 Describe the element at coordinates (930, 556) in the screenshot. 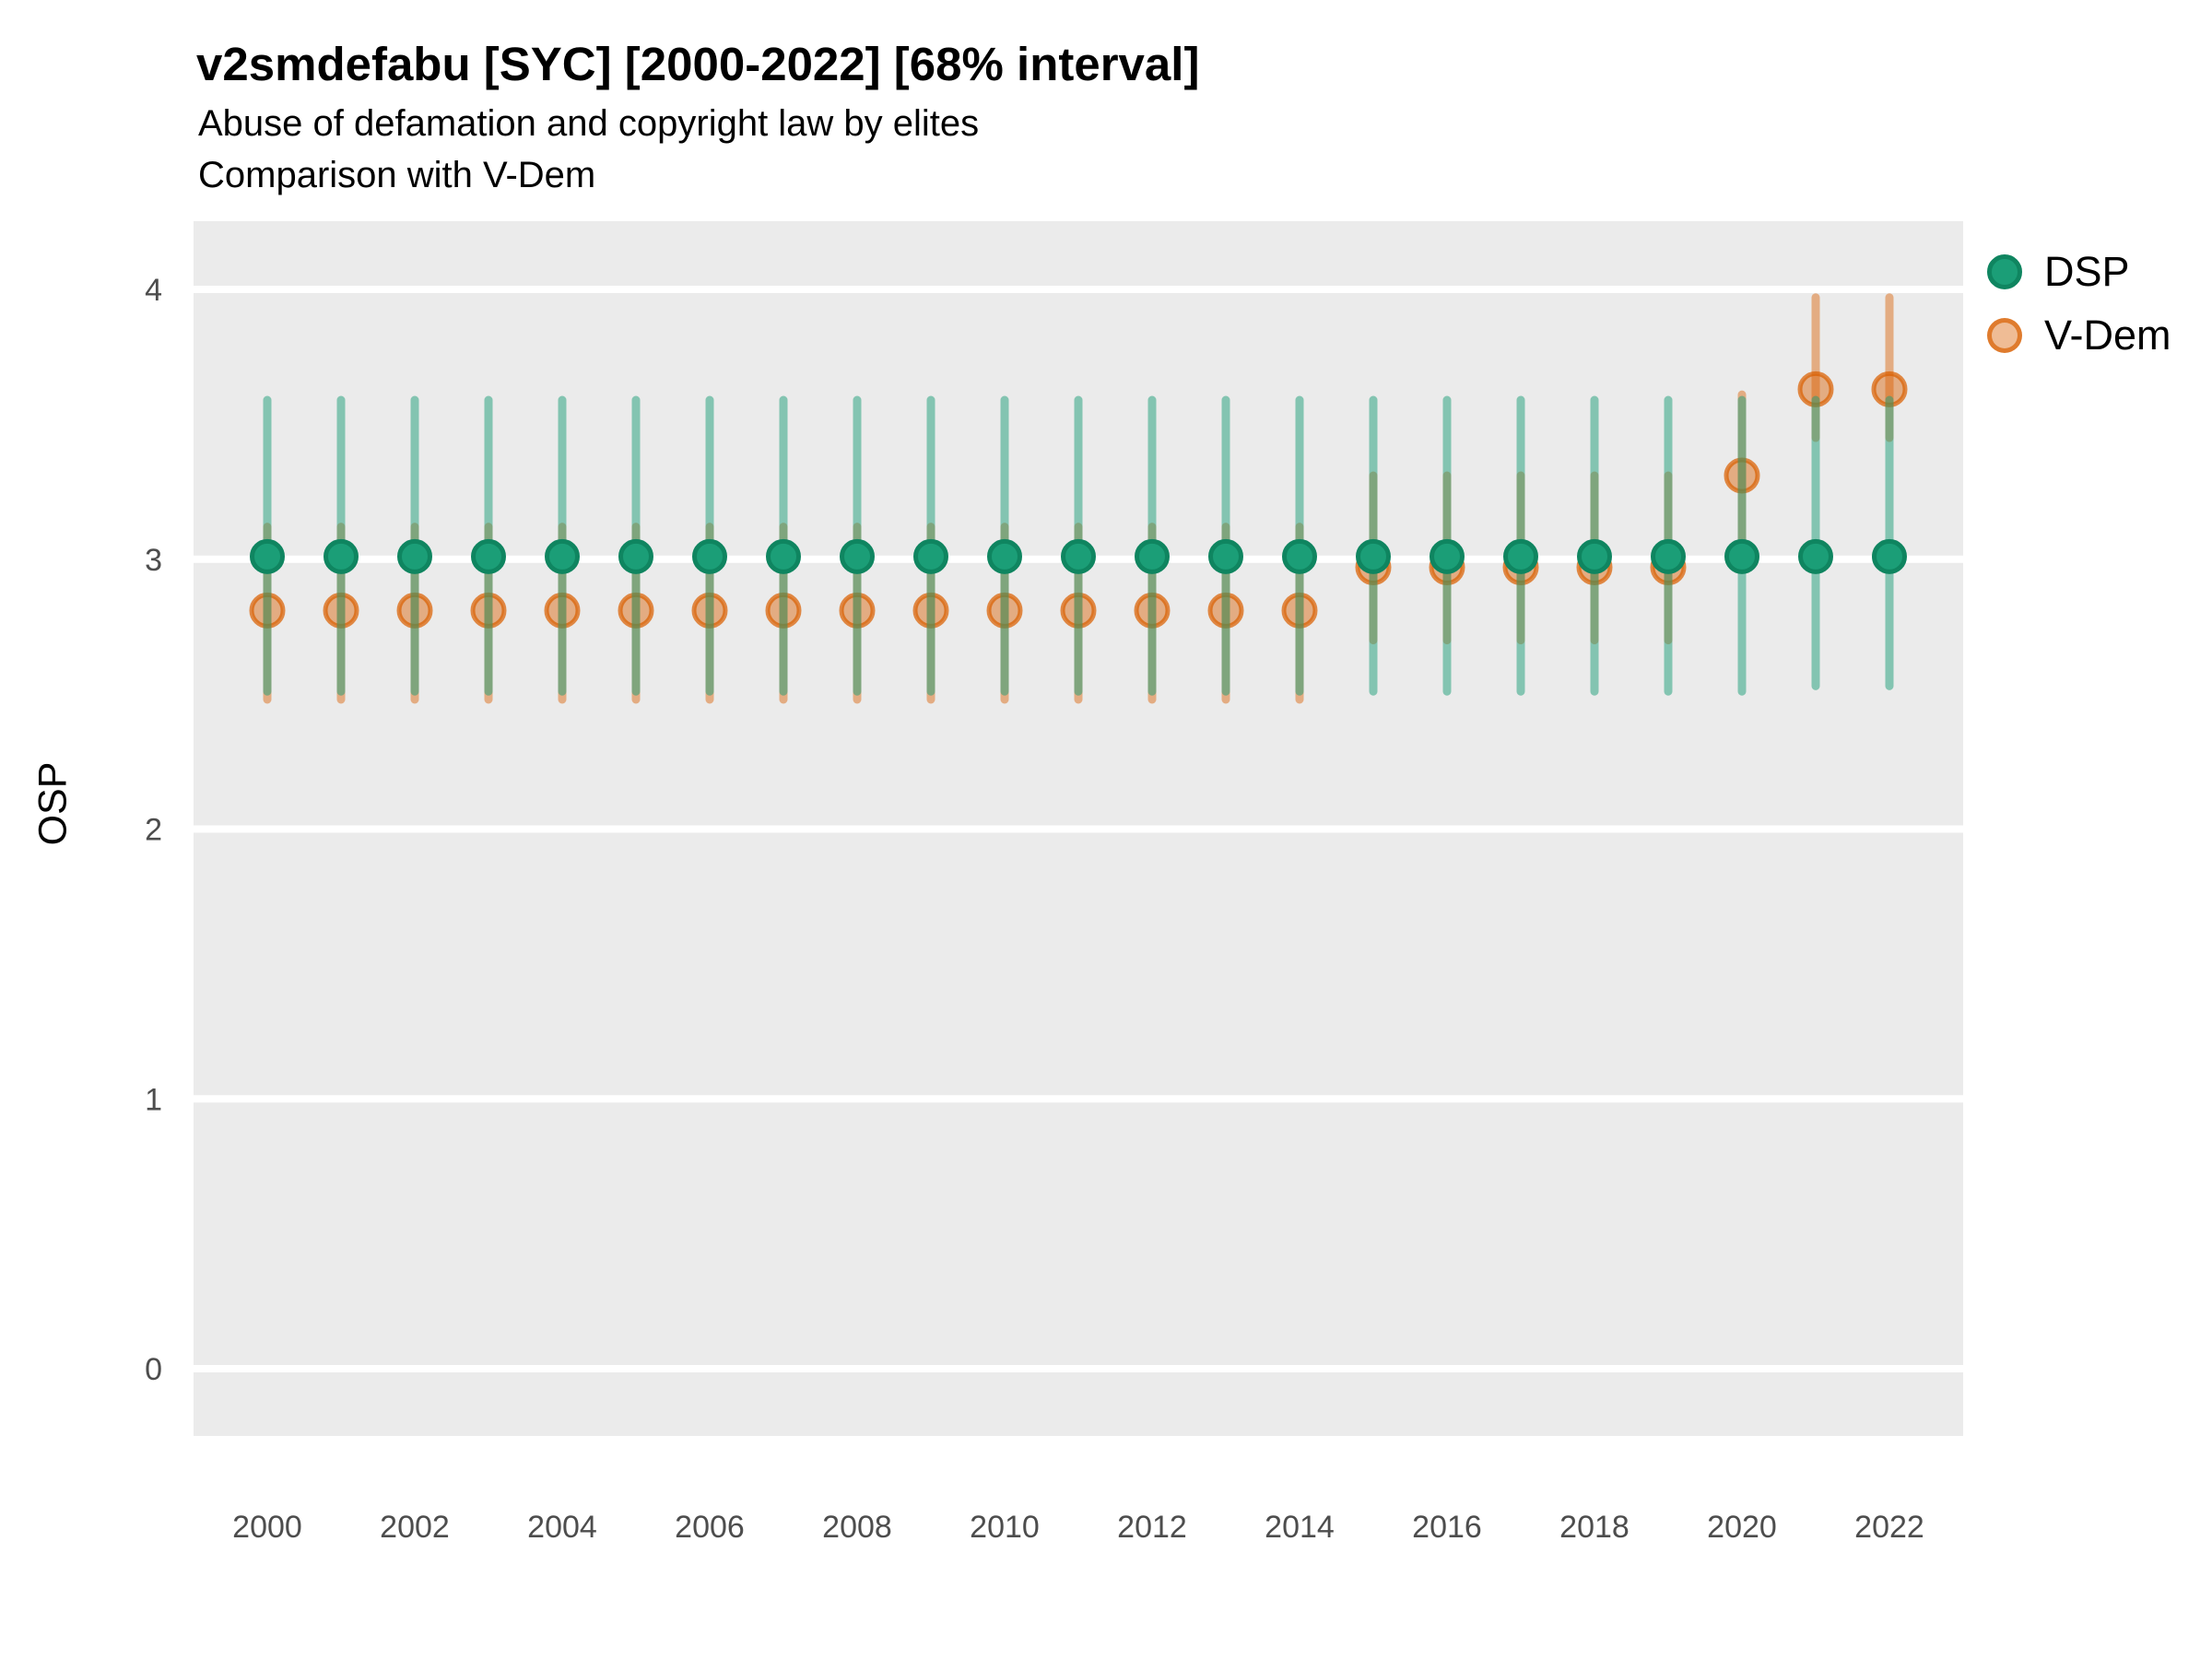

I see `dsp-point-2009` at that location.